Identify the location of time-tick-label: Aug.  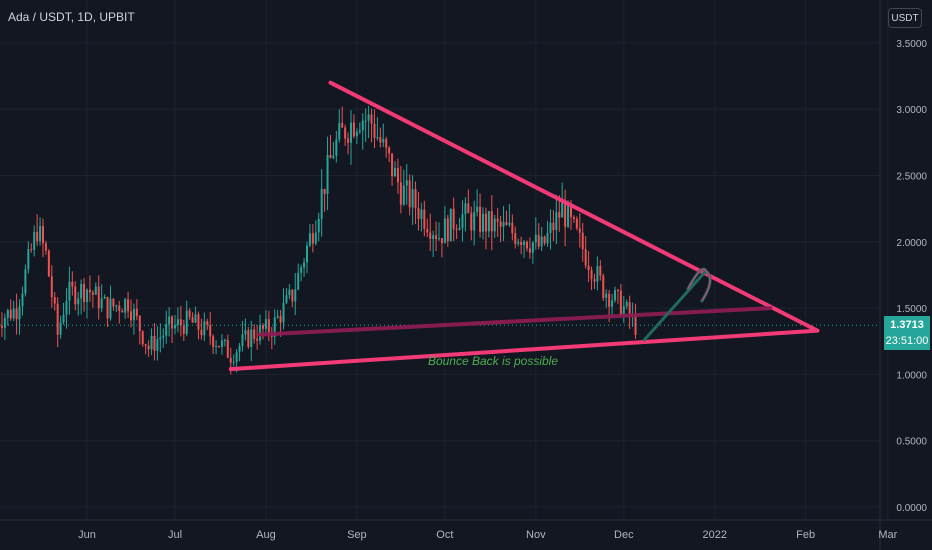
(266, 535).